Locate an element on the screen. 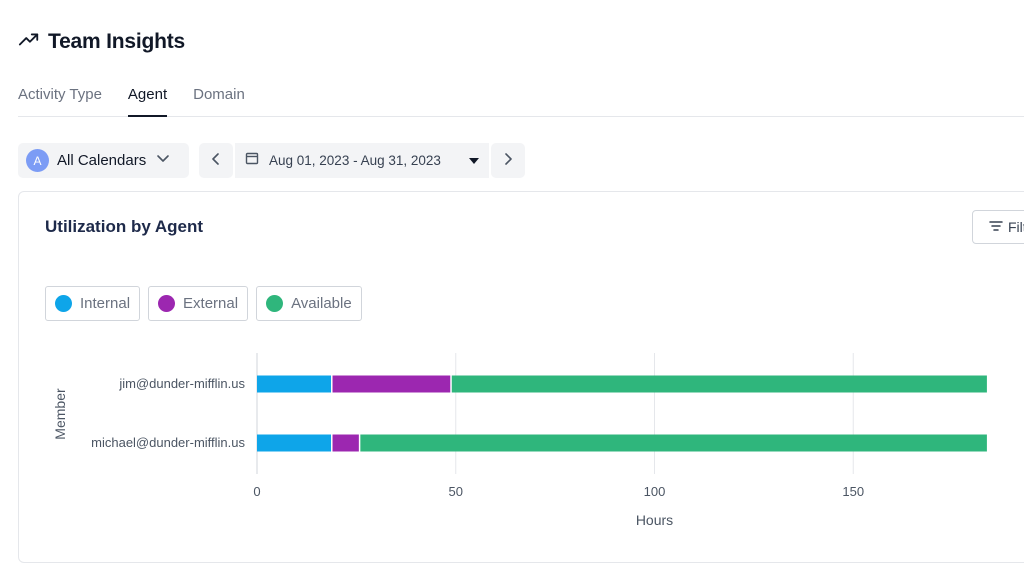 The image size is (1024, 582). legend-dot-external is located at coordinates (167, 303).